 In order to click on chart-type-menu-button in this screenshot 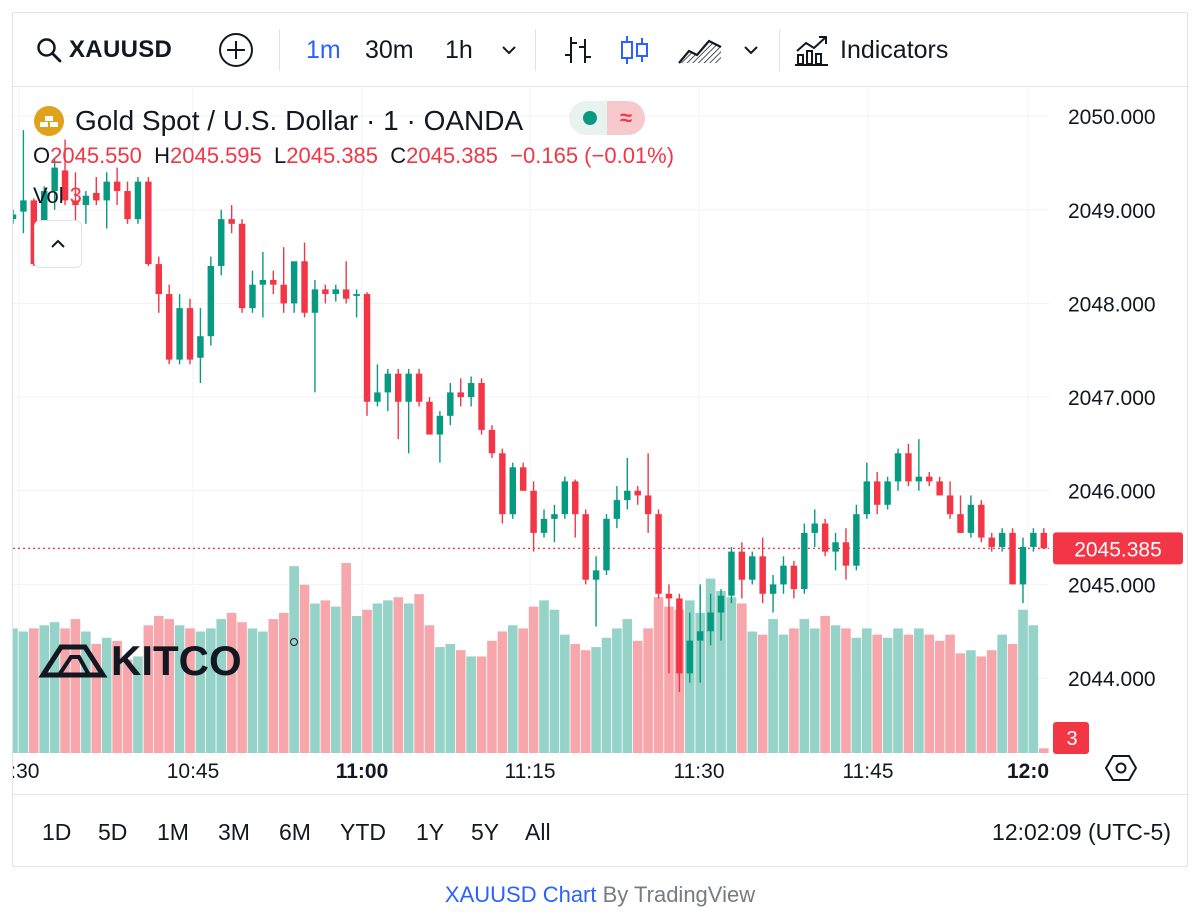, I will do `click(751, 50)`.